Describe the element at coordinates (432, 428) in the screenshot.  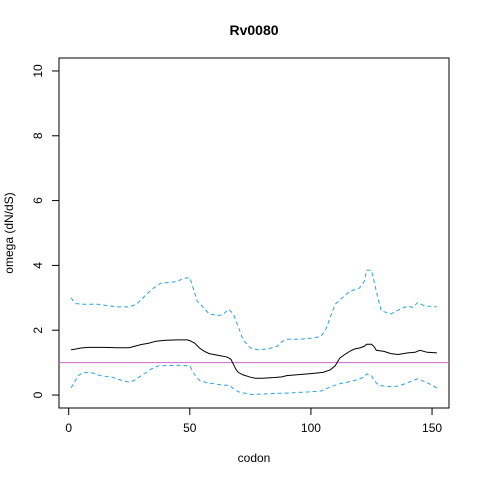
I see `x-tick-label: 150` at that location.